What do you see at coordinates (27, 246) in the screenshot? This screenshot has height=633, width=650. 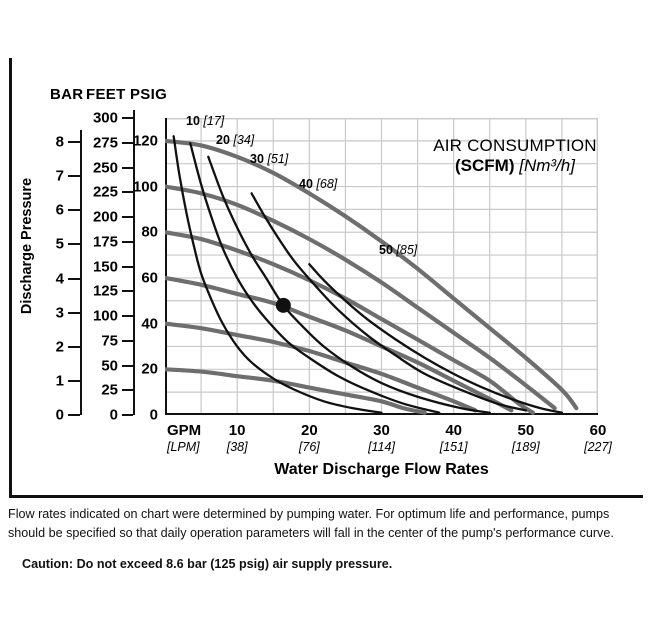 I see `y-axis-title: Discharge Pressure` at bounding box center [27, 246].